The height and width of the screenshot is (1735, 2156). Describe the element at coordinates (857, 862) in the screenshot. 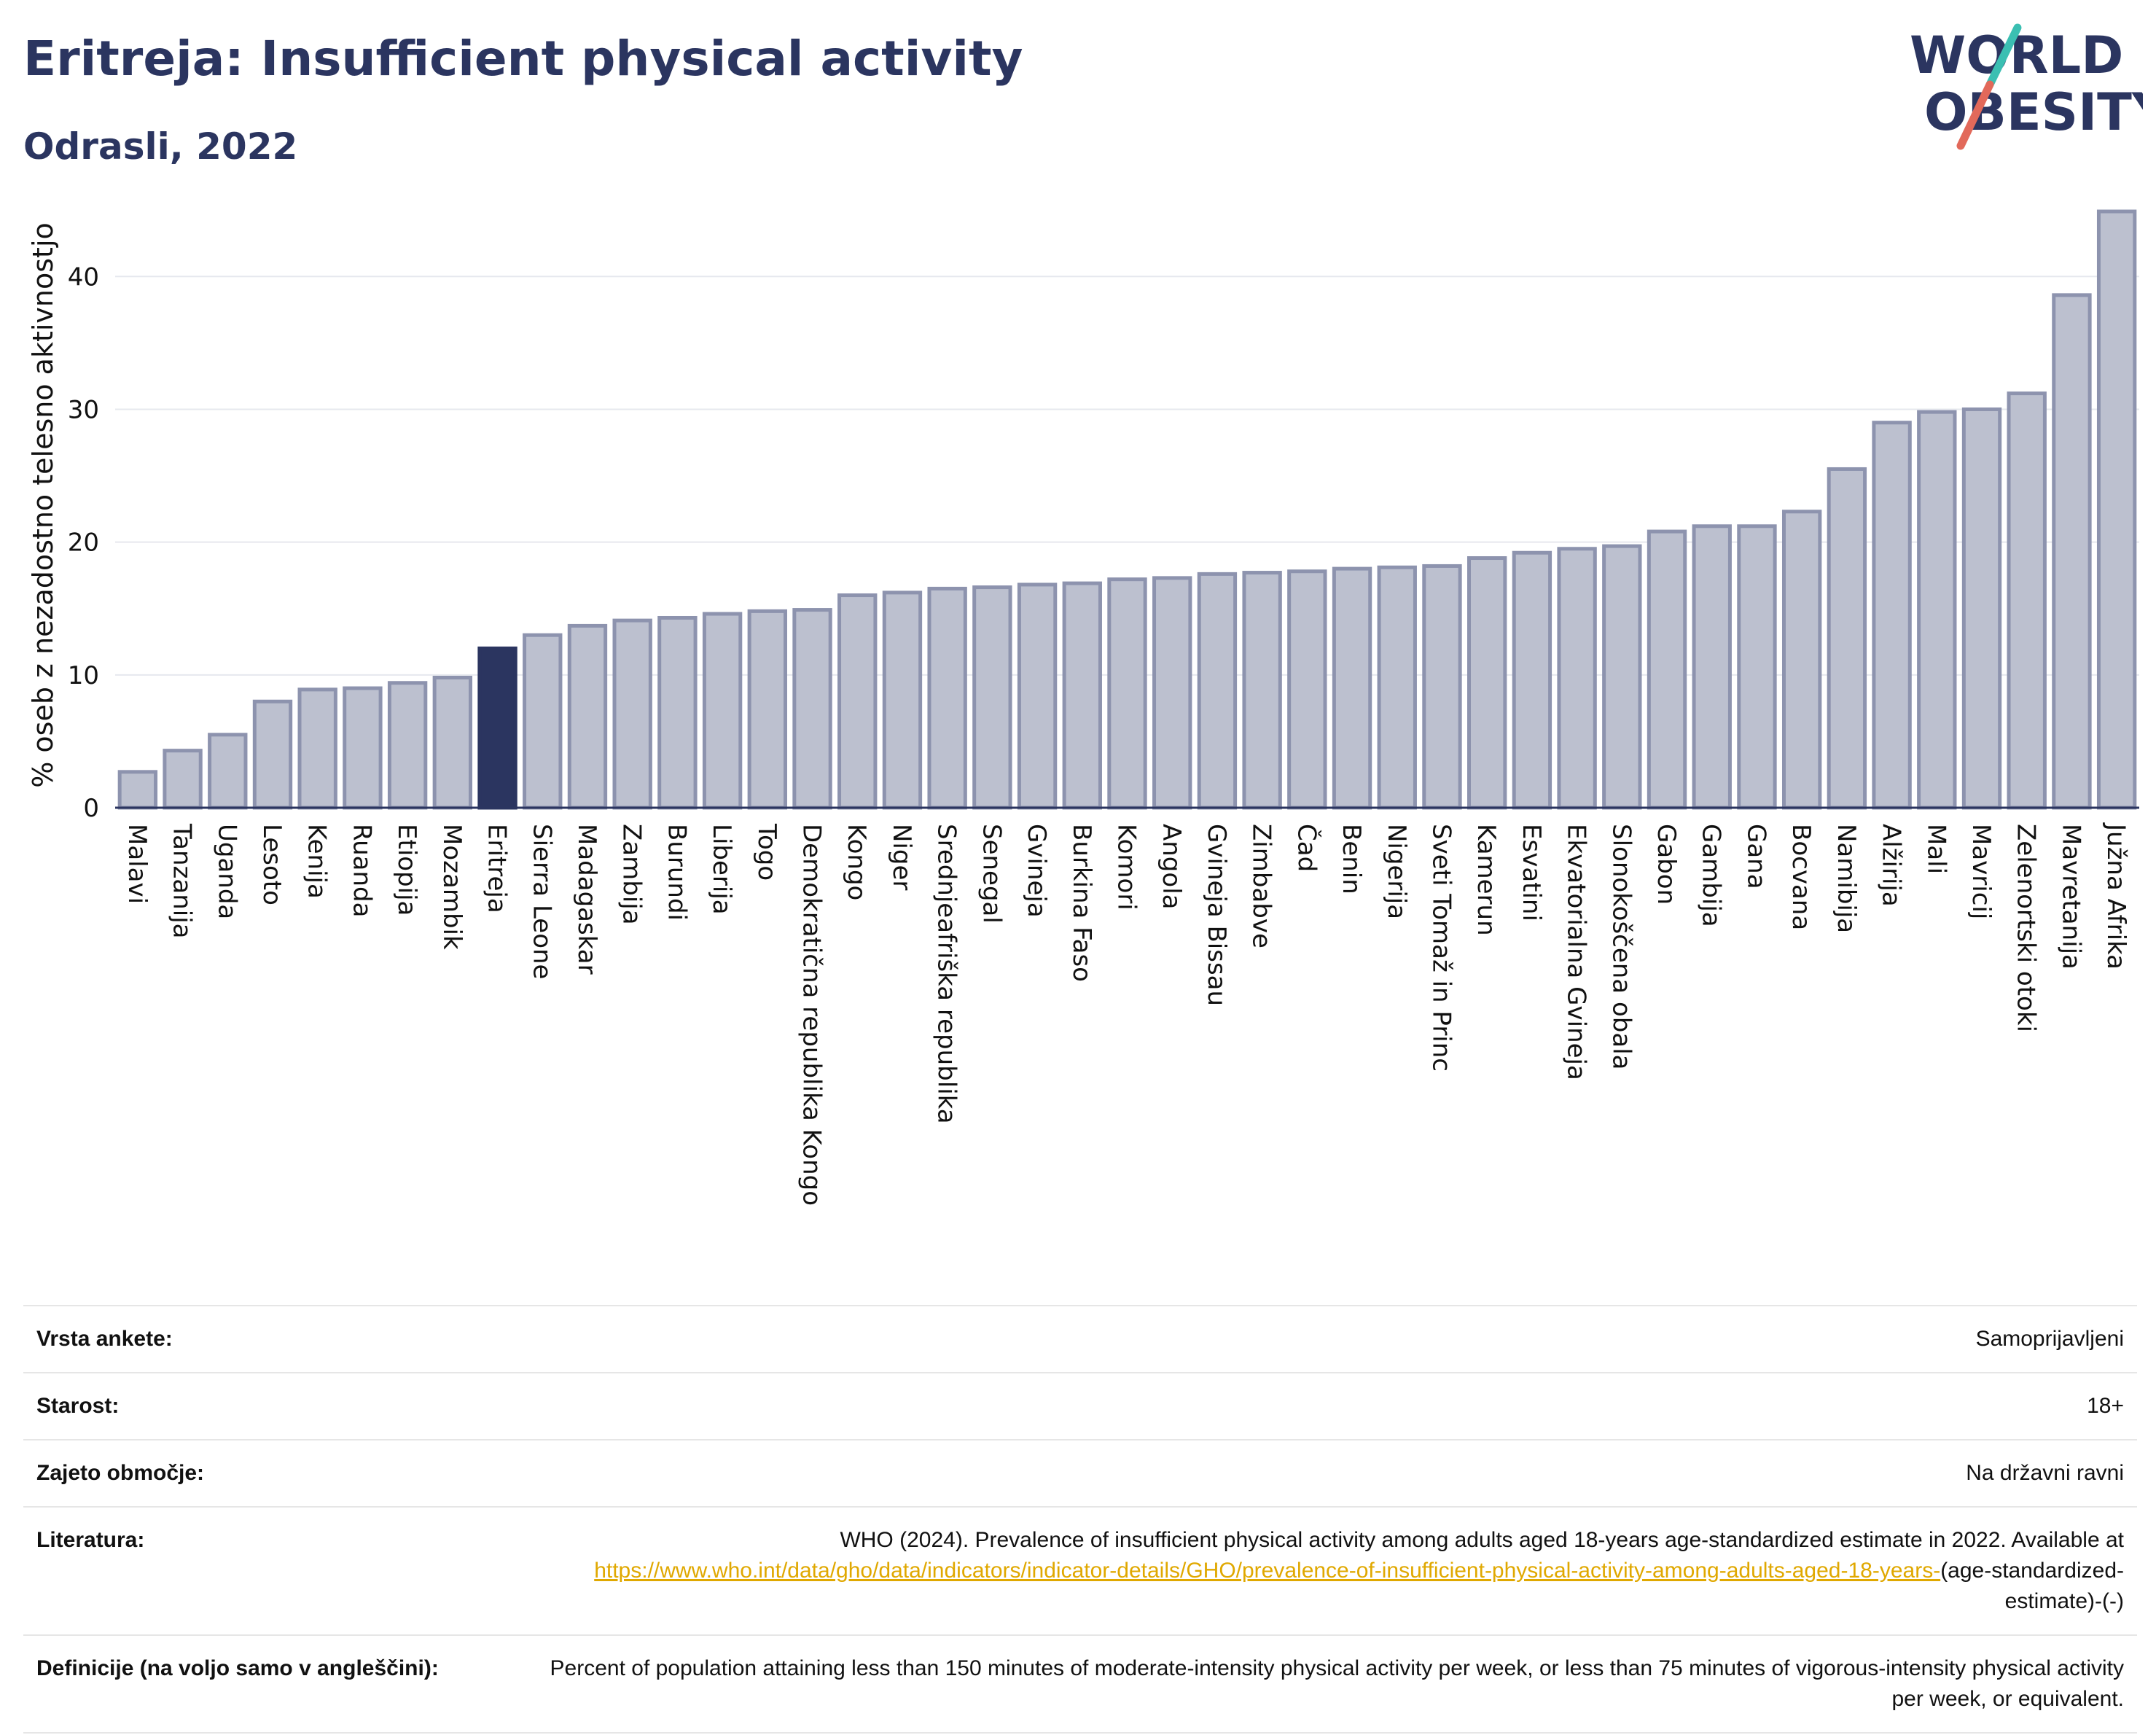

I see `x-tick-label: Kongo` at that location.